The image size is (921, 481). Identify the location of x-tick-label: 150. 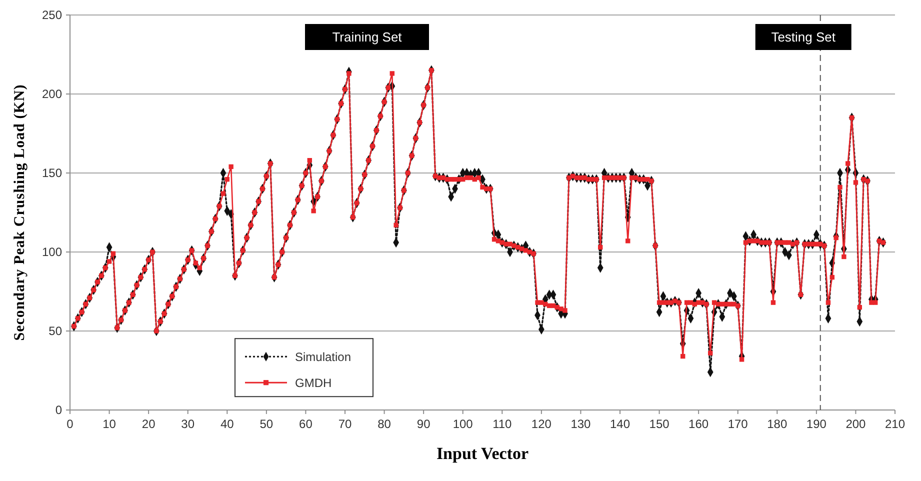
(659, 424).